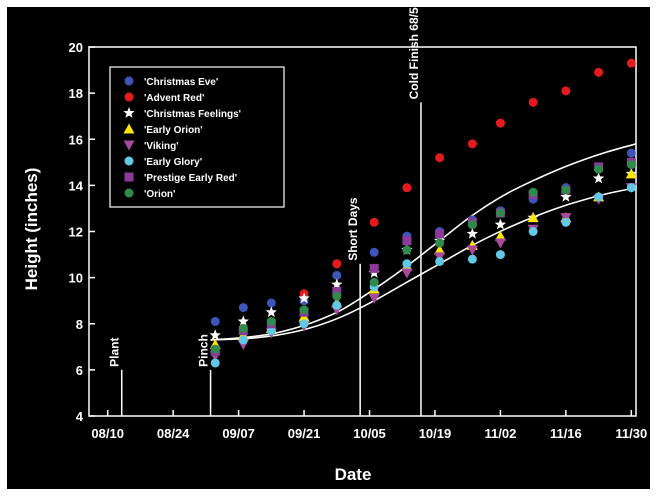 This screenshot has width=657, height=496. Describe the element at coordinates (181, 82) in the screenshot. I see `legend-label: 'Christmas Eve'` at that location.